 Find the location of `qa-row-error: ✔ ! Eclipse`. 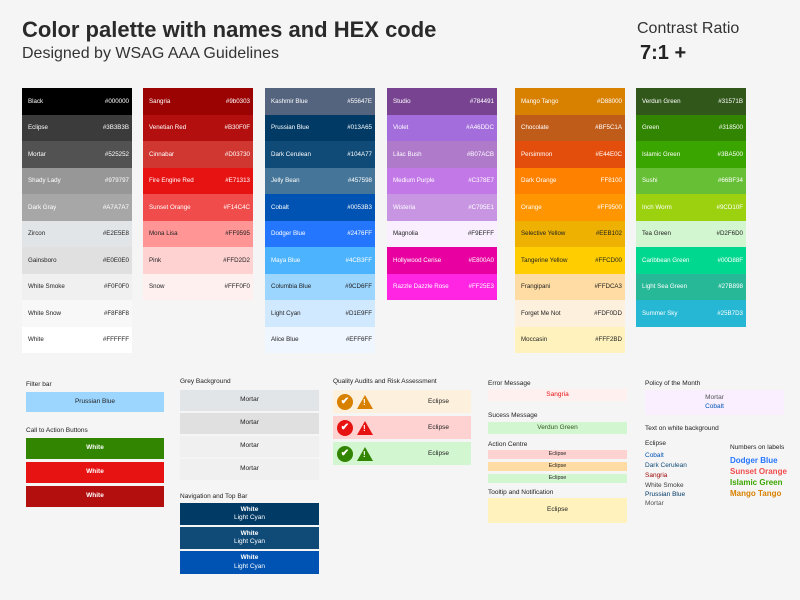

qa-row-error: ✔ ! Eclipse is located at coordinates (402, 427).